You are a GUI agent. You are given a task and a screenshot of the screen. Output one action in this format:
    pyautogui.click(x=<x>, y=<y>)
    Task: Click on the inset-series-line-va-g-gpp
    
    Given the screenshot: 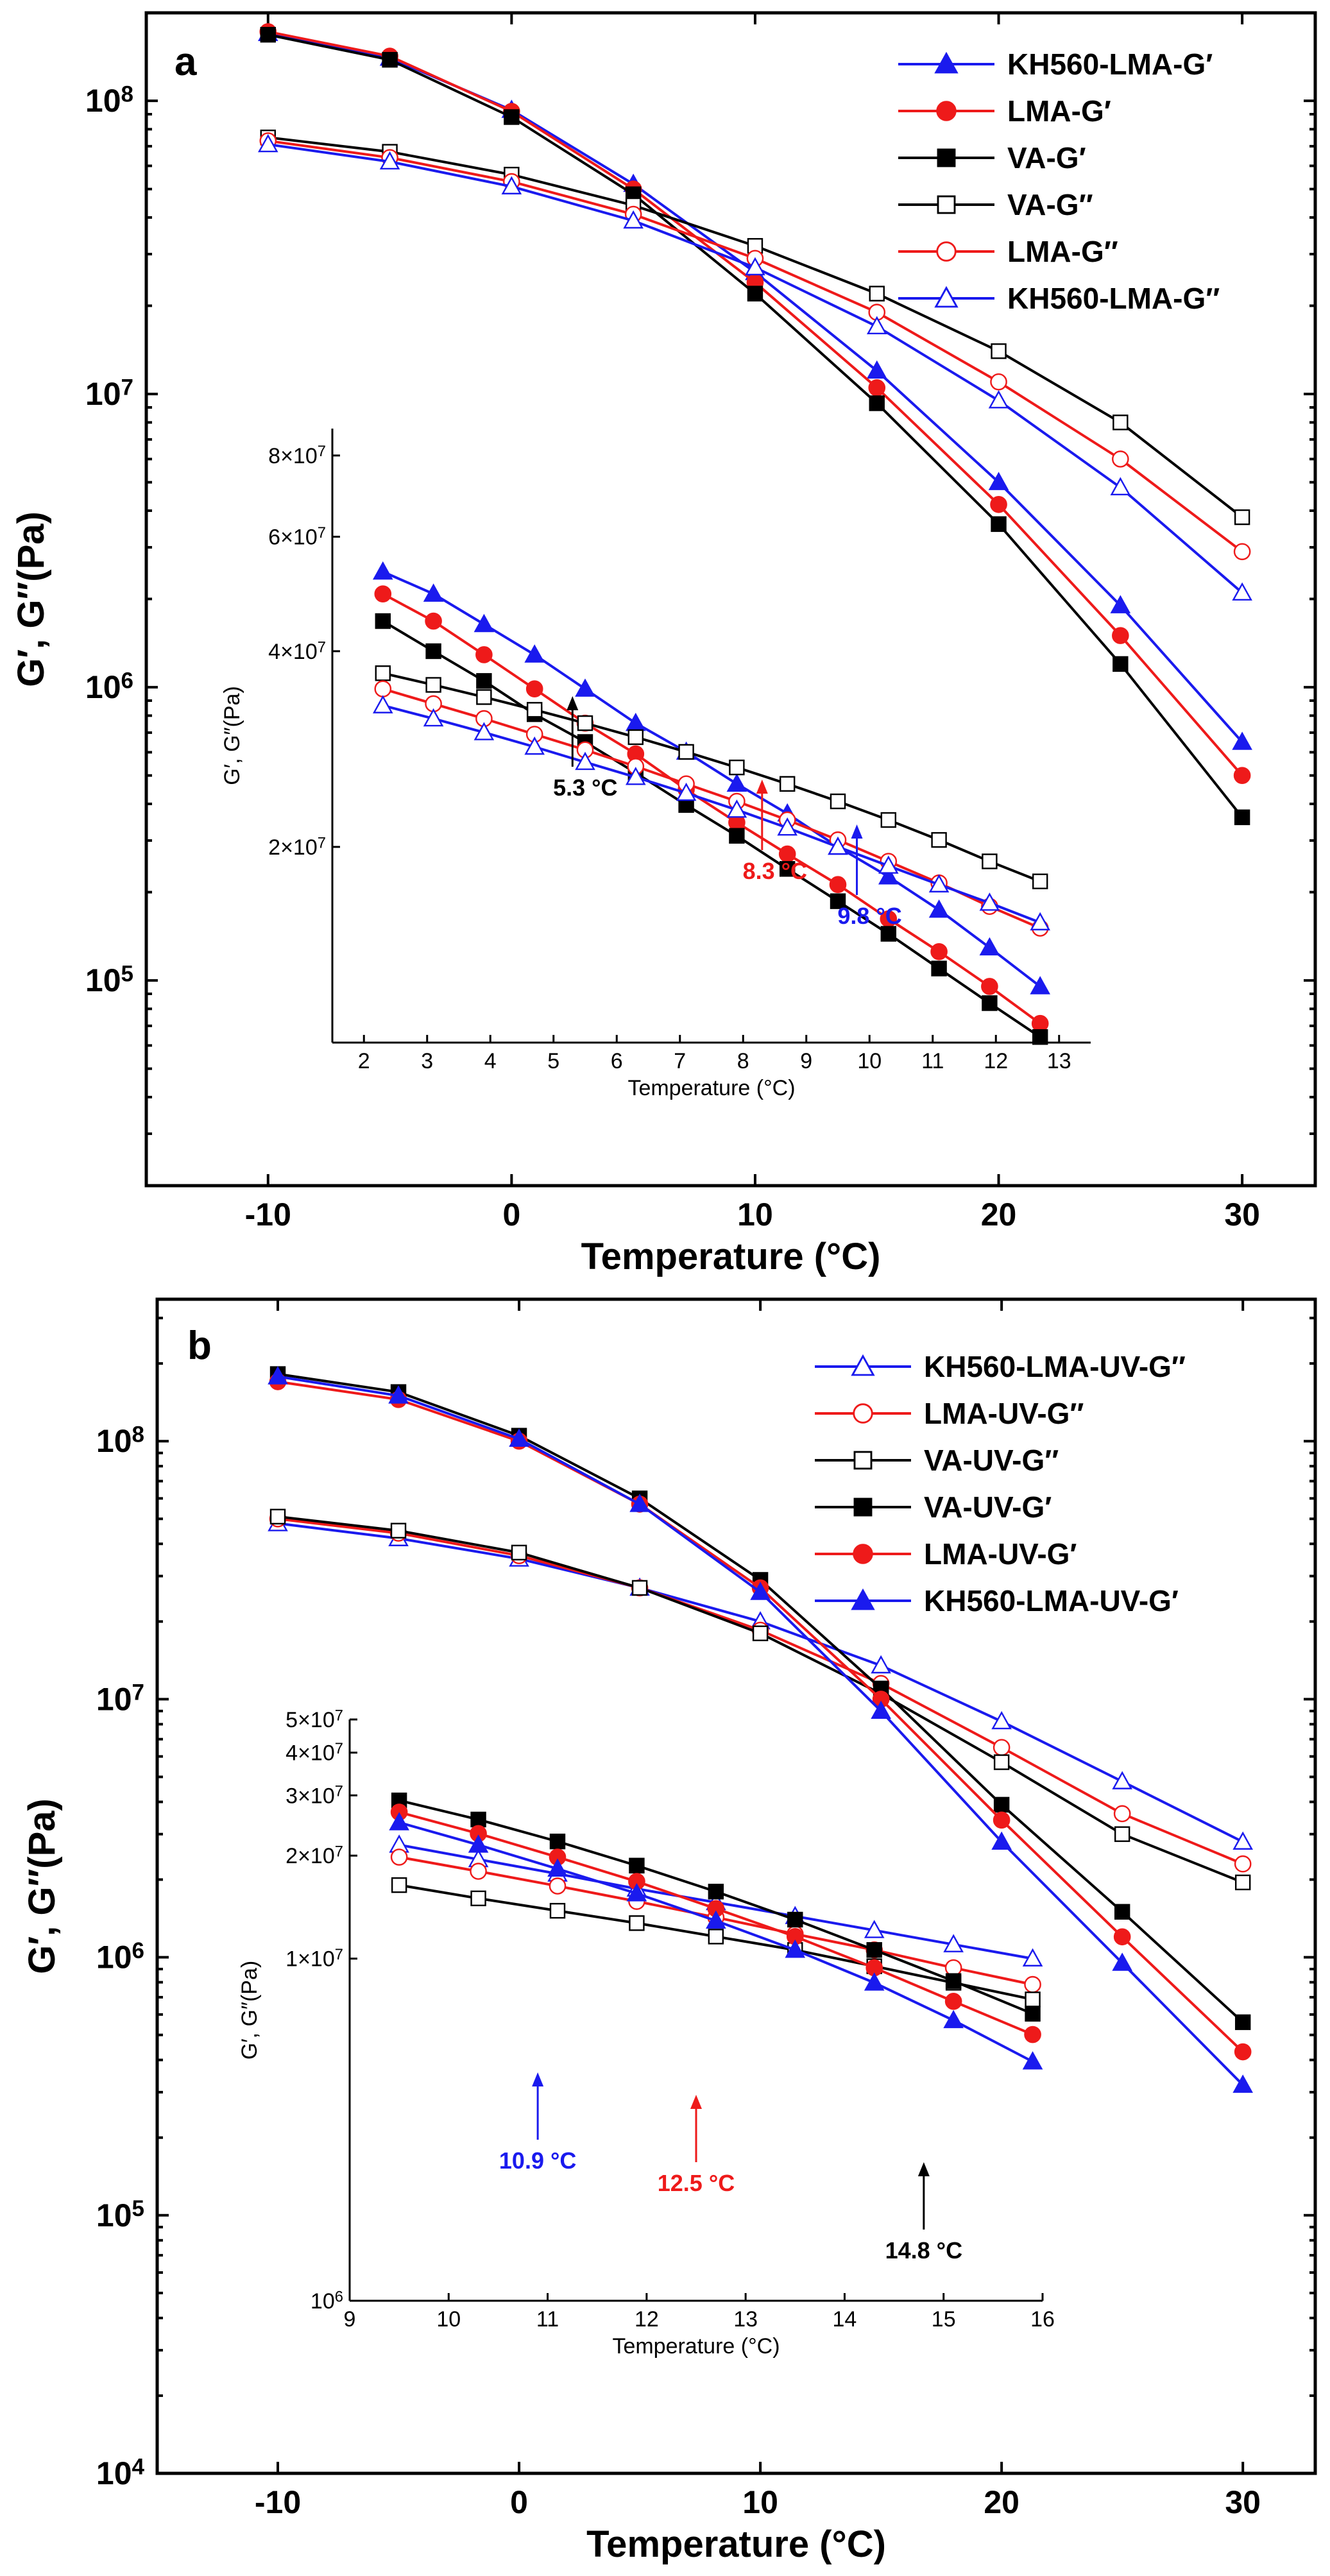 What is the action you would take?
    pyautogui.click(x=711, y=777)
    